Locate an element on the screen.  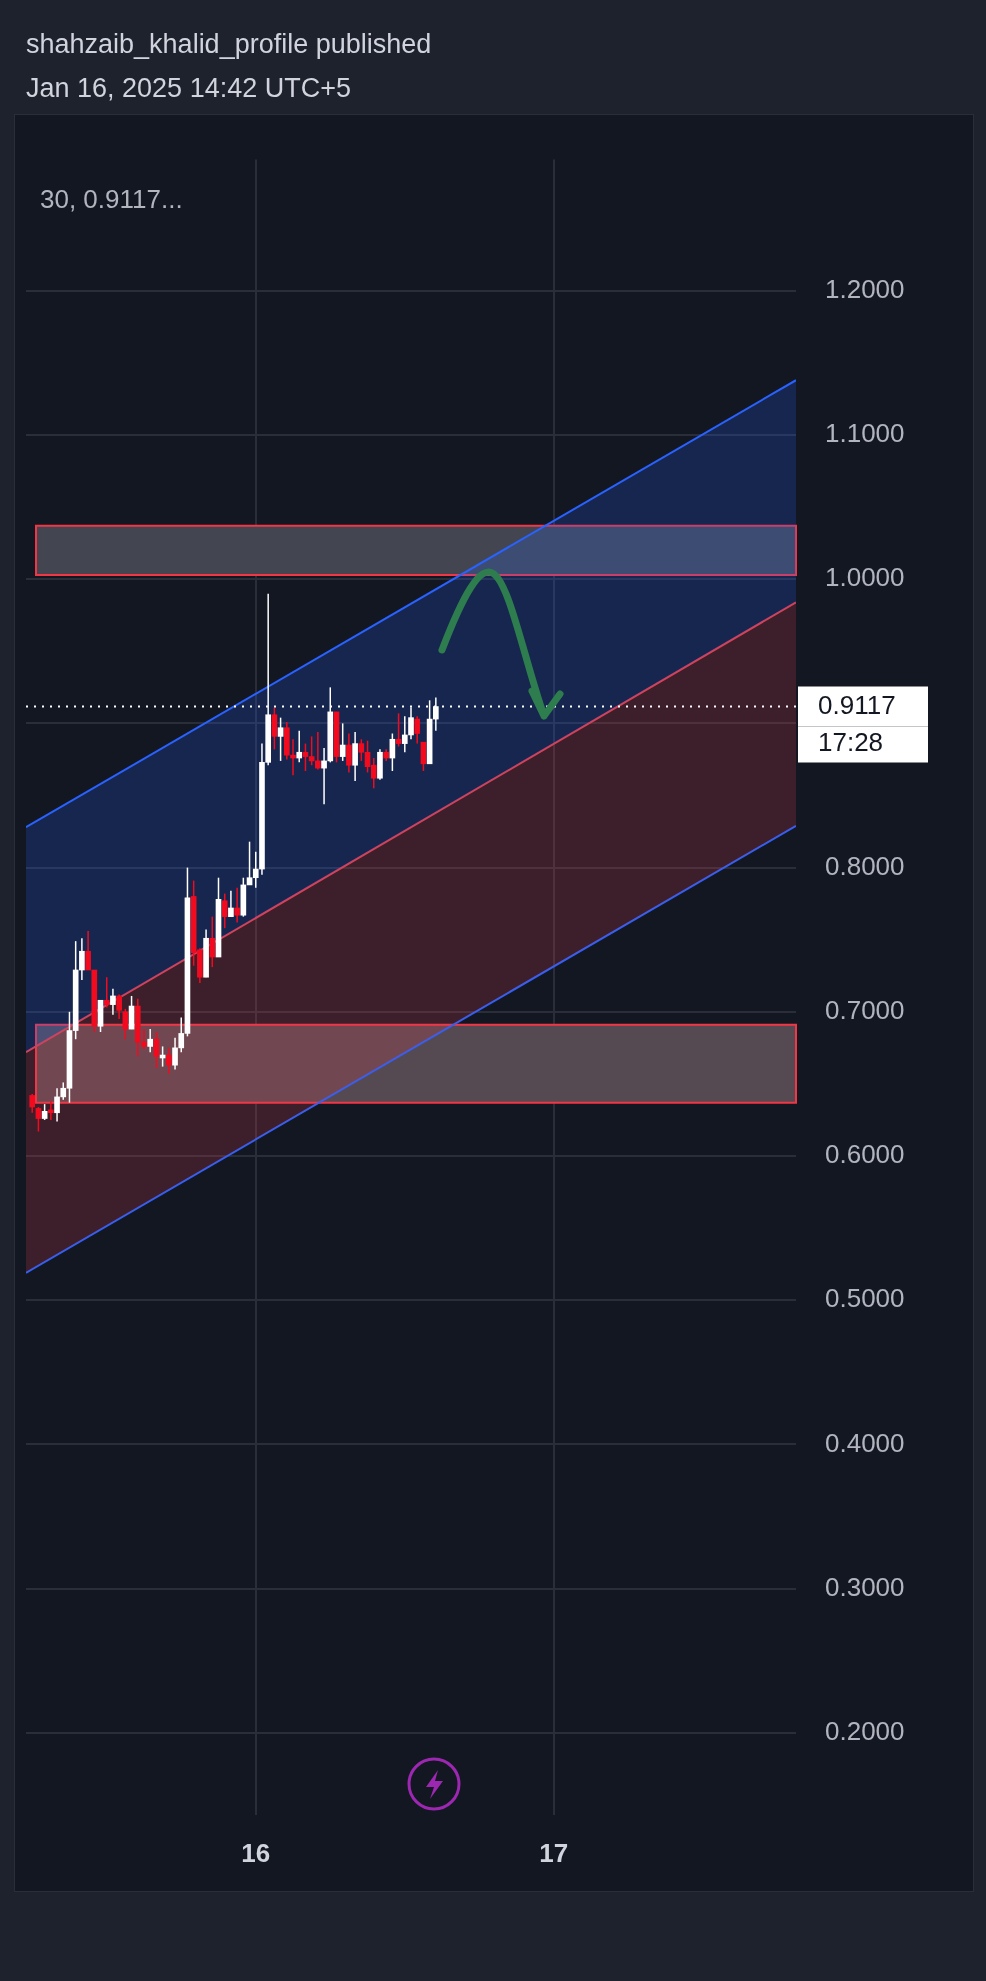
y-tick-label: 0.2000 is located at coordinates (865, 1730).